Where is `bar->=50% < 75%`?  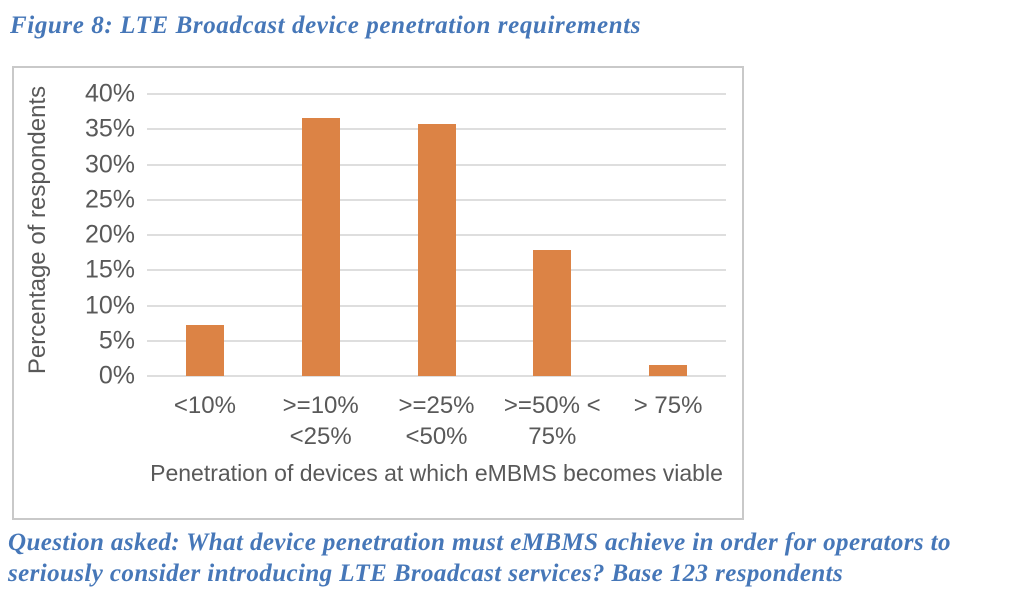
bar->=50% < 75% is located at coordinates (552, 312).